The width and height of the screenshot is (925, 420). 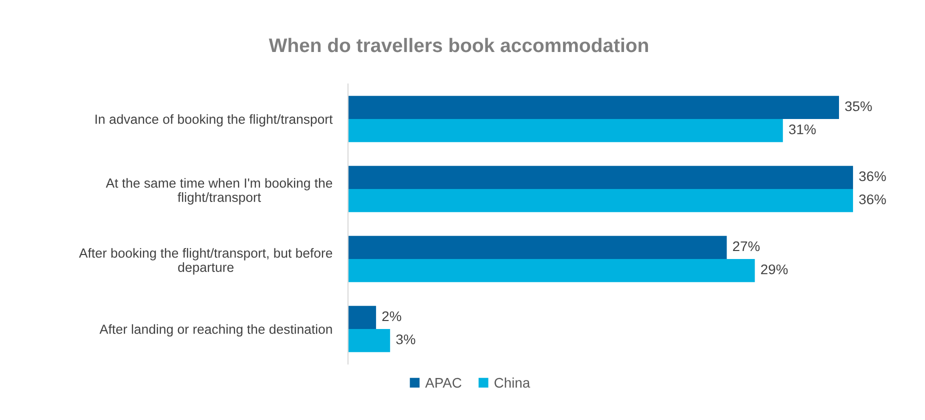 I want to click on y-tick-label: At the same time when I'm booking the flight/transport, so click(x=219, y=191).